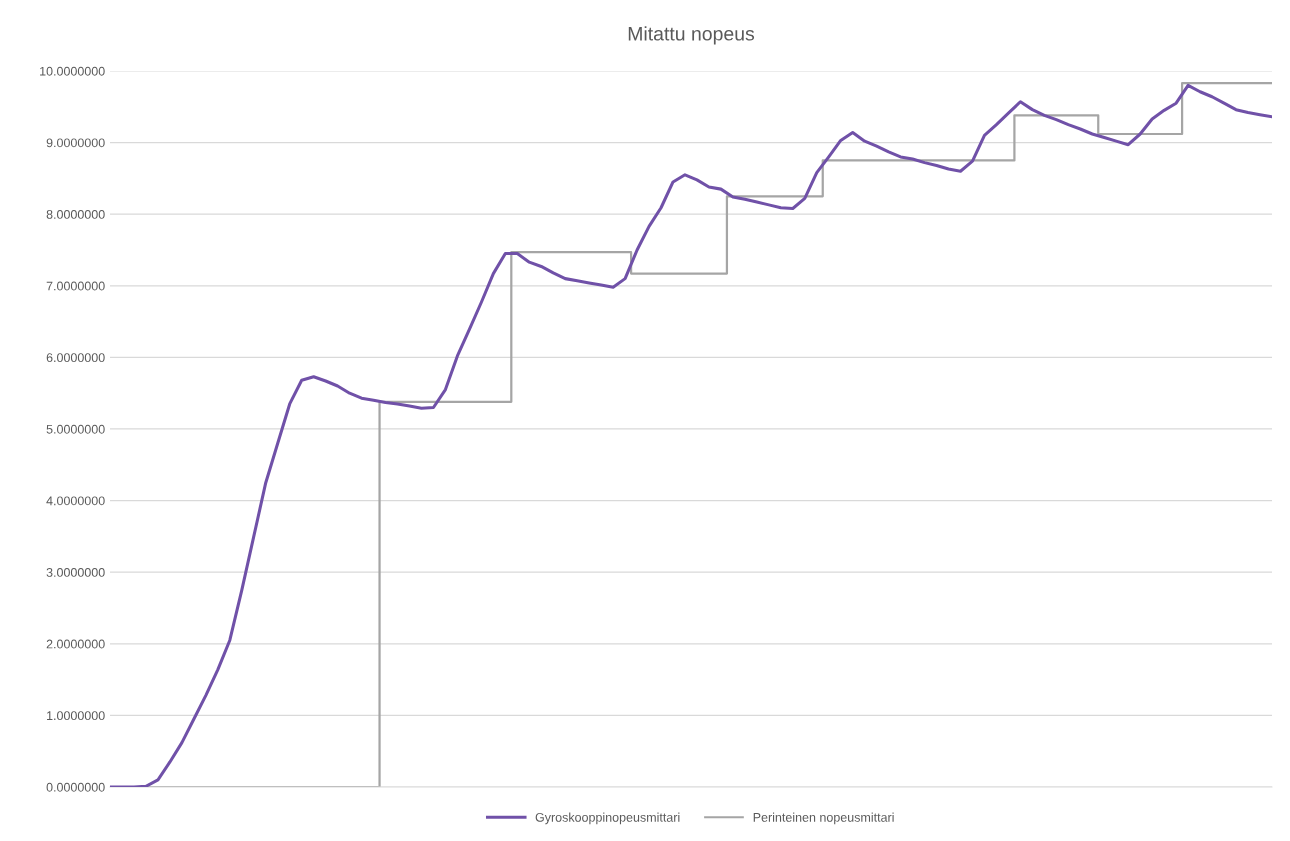  Describe the element at coordinates (75, 429) in the screenshot. I see `y-tick-label: 5.0000000` at that location.